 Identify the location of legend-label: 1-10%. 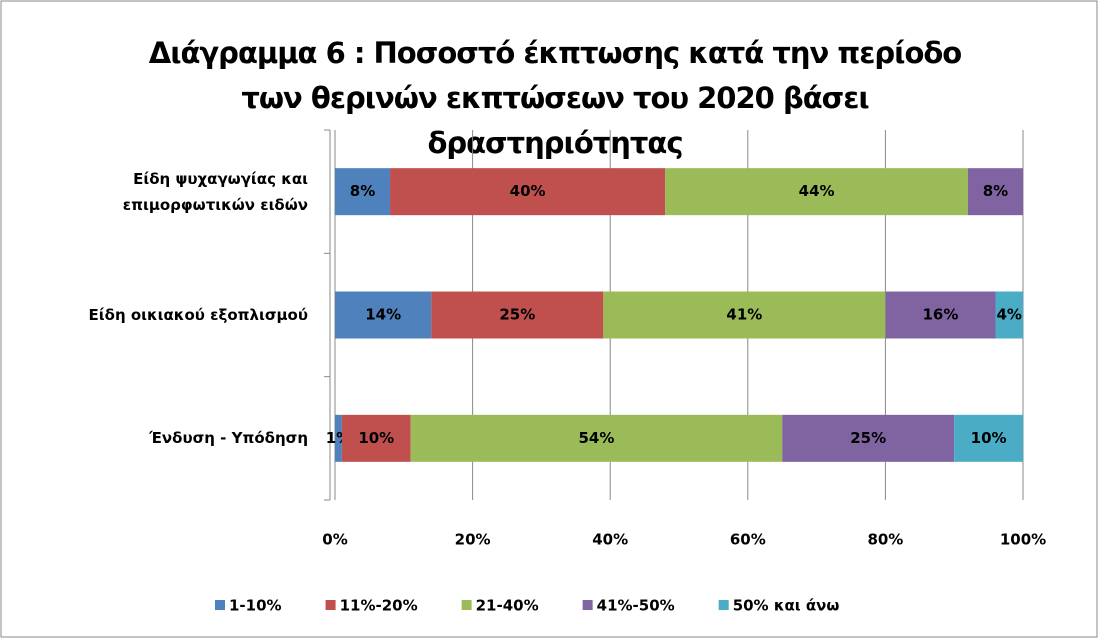
(255, 606).